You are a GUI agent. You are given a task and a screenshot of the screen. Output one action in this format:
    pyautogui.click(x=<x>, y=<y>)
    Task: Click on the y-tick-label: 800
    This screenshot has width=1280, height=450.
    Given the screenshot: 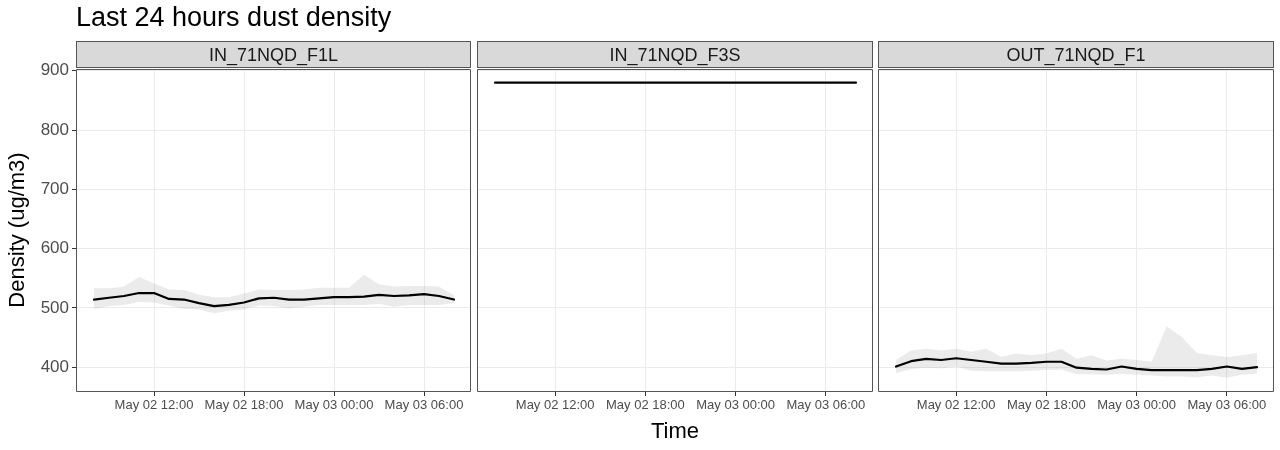 What is the action you would take?
    pyautogui.click(x=54, y=129)
    